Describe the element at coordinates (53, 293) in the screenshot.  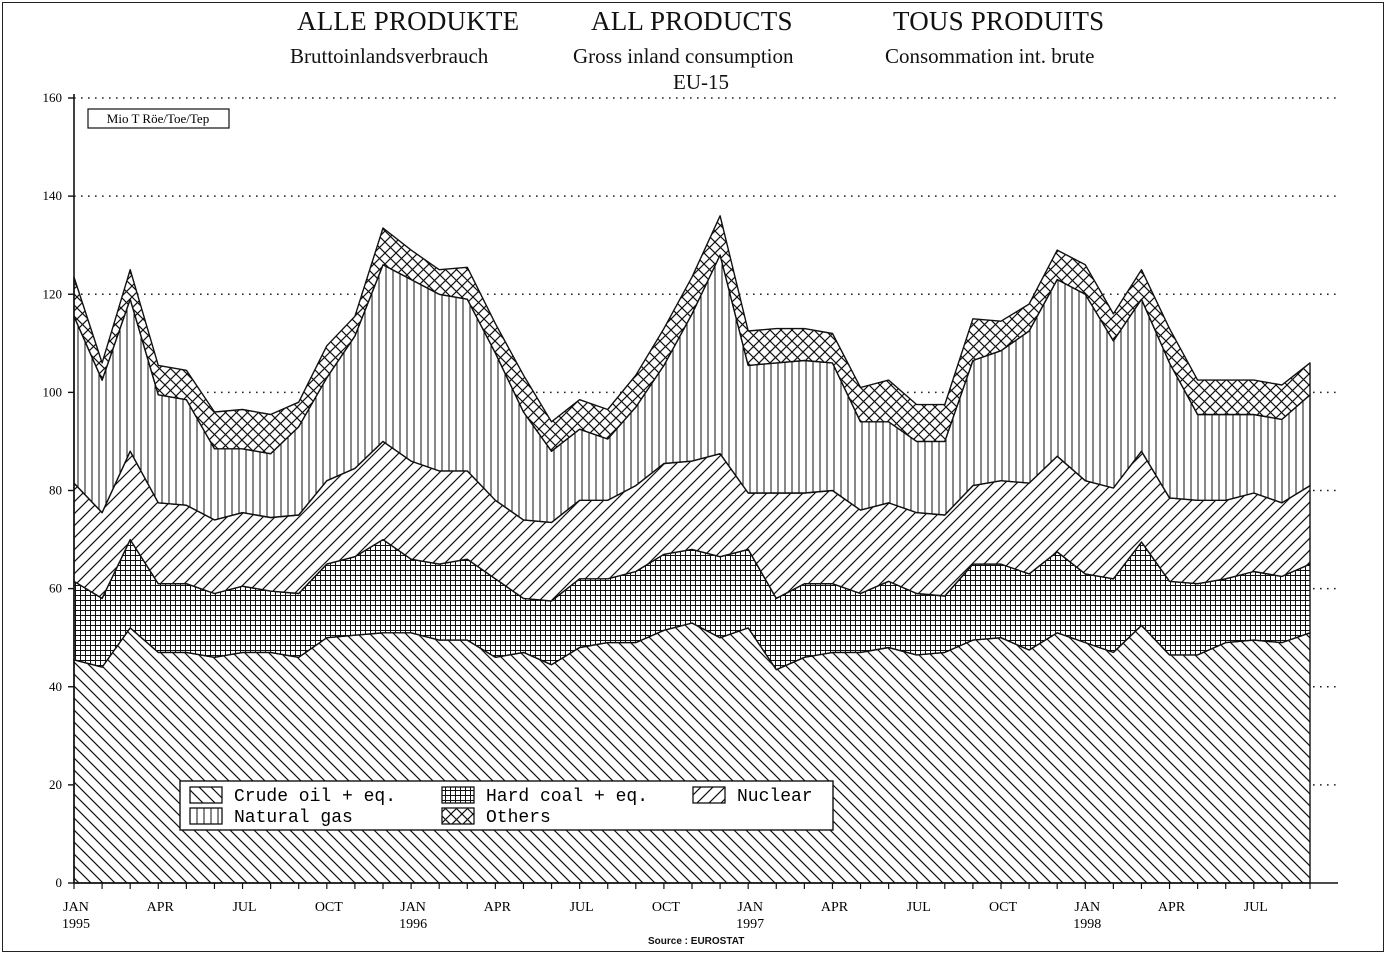
I see `y-tick-label: 120` at that location.